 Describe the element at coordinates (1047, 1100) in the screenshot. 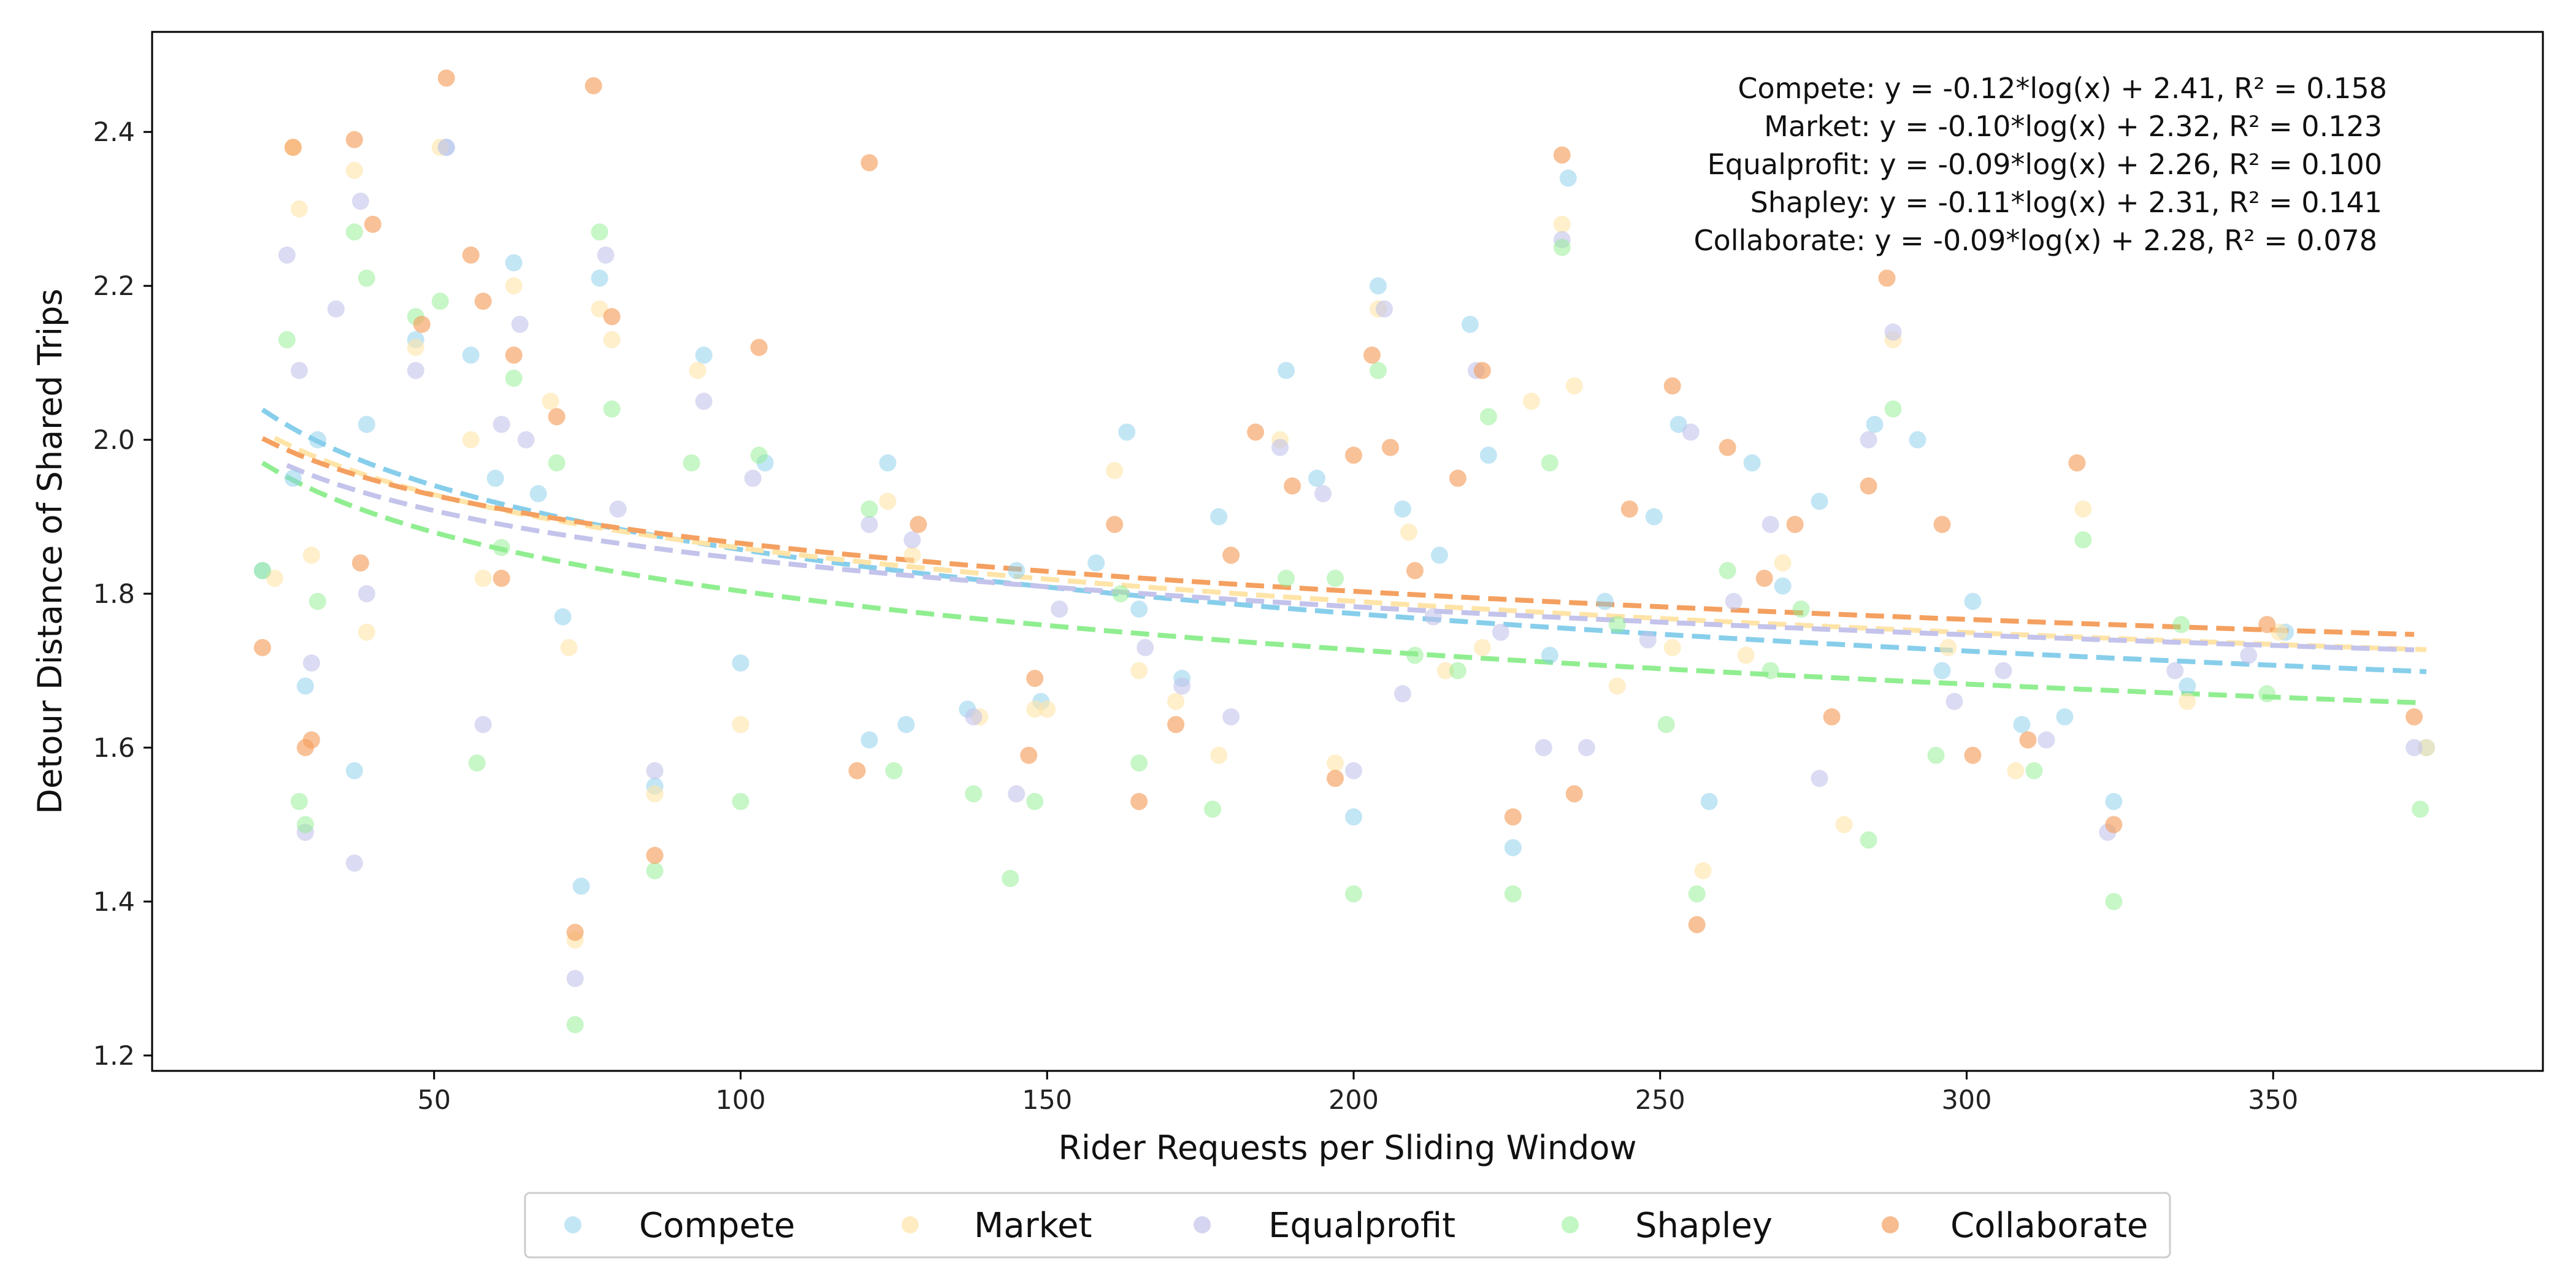

I see `x-tick-label: 150` at that location.